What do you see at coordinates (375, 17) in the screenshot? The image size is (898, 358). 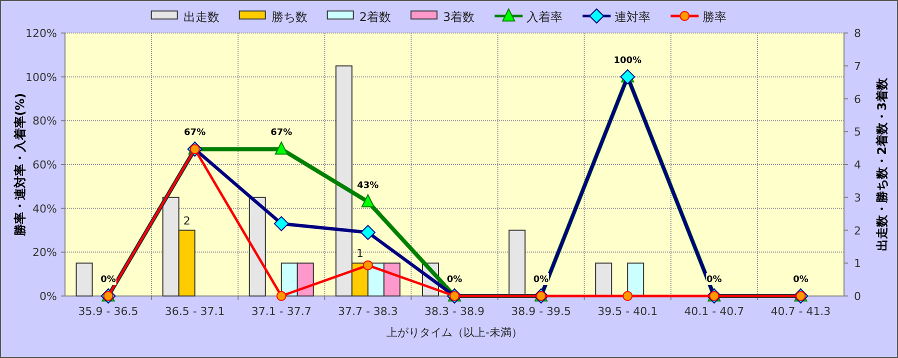 I see `legend-label: 2着数` at bounding box center [375, 17].